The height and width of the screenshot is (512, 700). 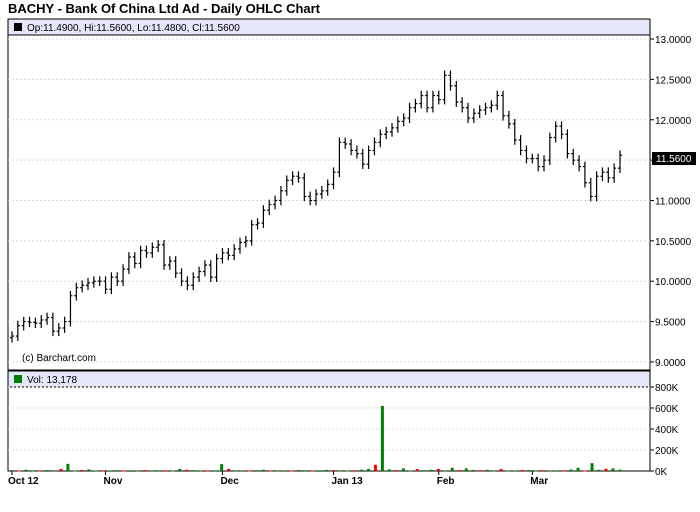 I want to click on price-tick-label: 9.5000, so click(x=670, y=323).